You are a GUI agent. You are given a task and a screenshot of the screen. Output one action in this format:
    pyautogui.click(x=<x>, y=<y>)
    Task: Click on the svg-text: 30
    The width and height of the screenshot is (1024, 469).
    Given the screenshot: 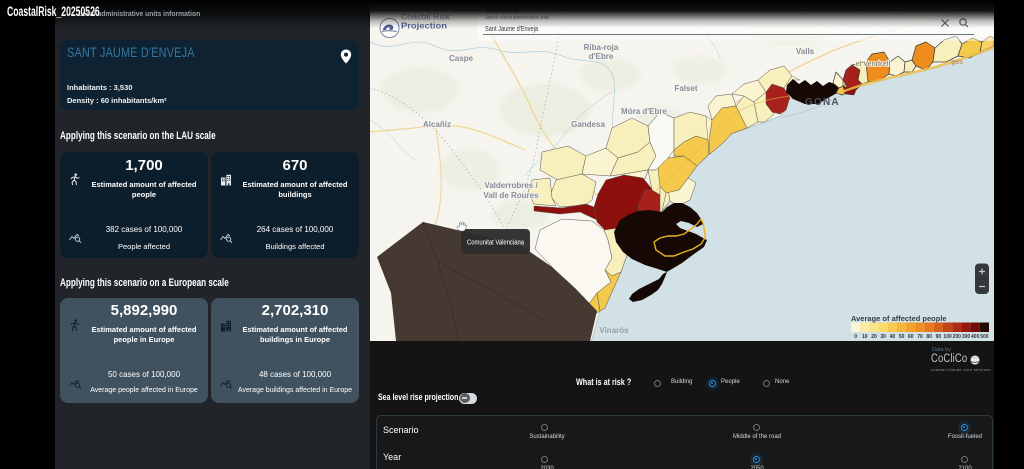 What is the action you would take?
    pyautogui.click(x=883, y=337)
    